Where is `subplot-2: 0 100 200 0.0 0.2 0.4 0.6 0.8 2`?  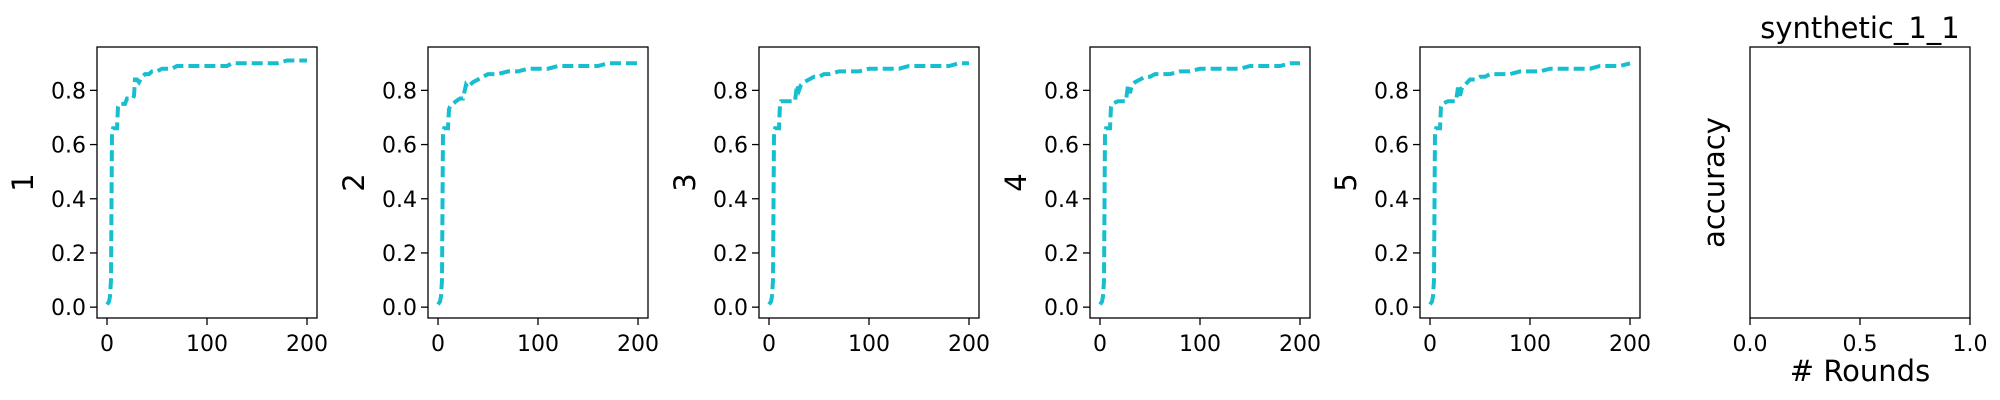 subplot-2: 0 100 200 0.0 0.2 0.4 0.6 0.8 2 is located at coordinates (498, 201).